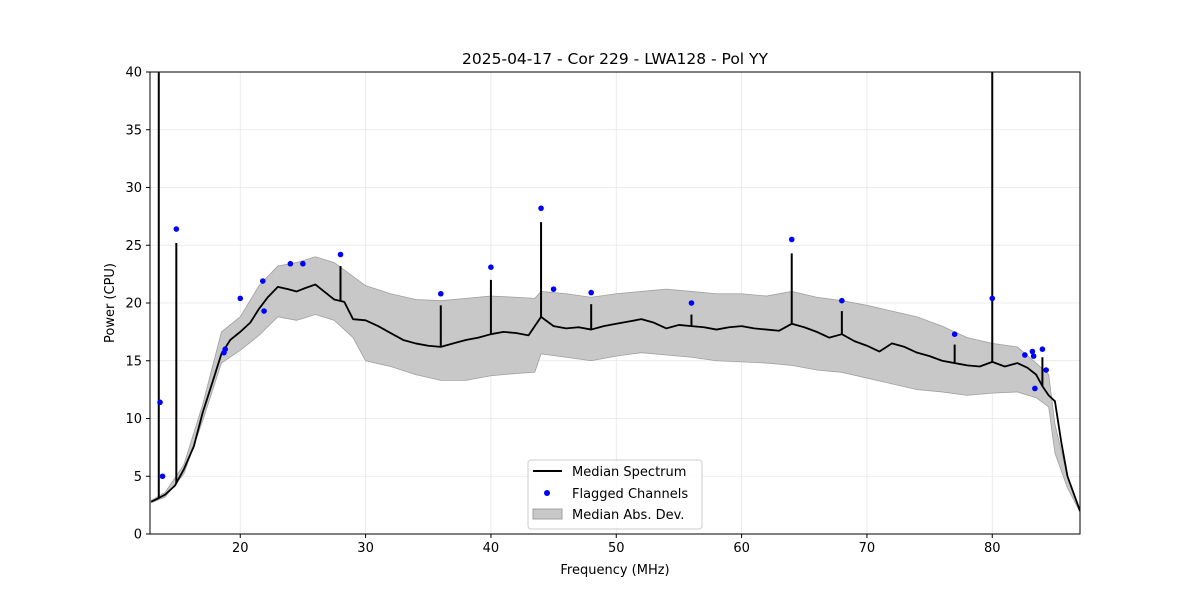 The width and height of the screenshot is (1200, 600). I want to click on y-tick-label: 30, so click(133, 188).